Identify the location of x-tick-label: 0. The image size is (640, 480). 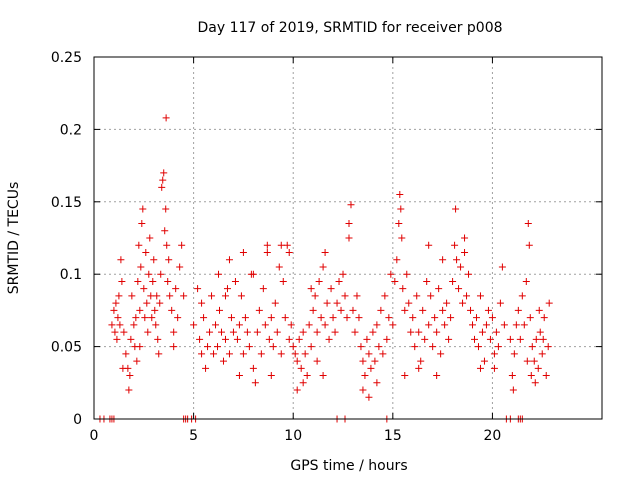
(94, 436).